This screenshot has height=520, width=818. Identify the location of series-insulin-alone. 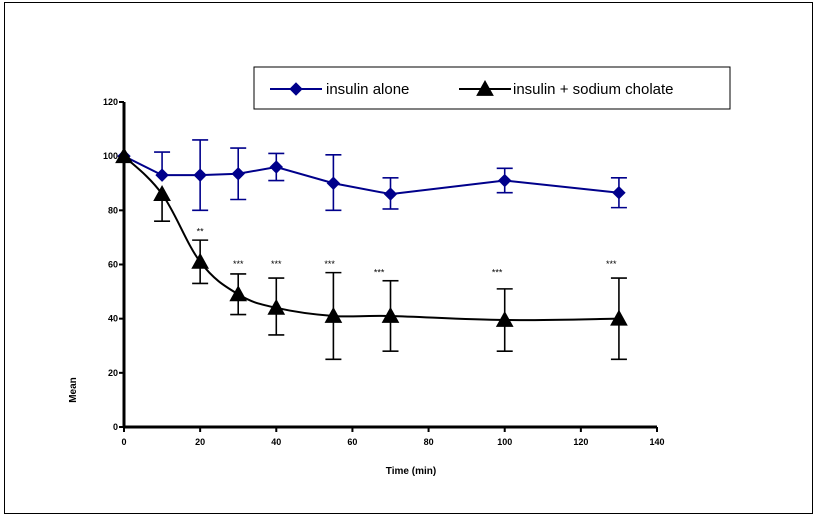
(372, 175).